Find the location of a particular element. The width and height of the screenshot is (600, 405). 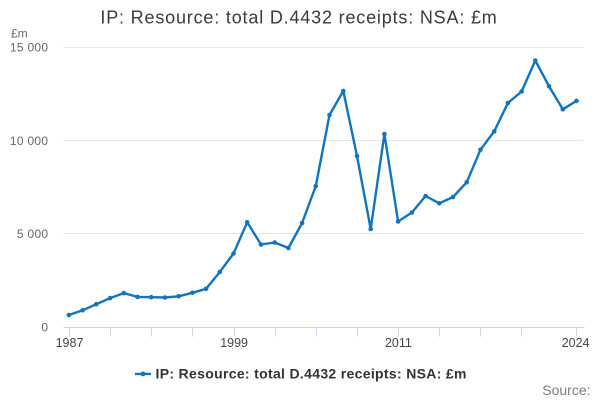

svg-text: Source: is located at coordinates (566, 390).